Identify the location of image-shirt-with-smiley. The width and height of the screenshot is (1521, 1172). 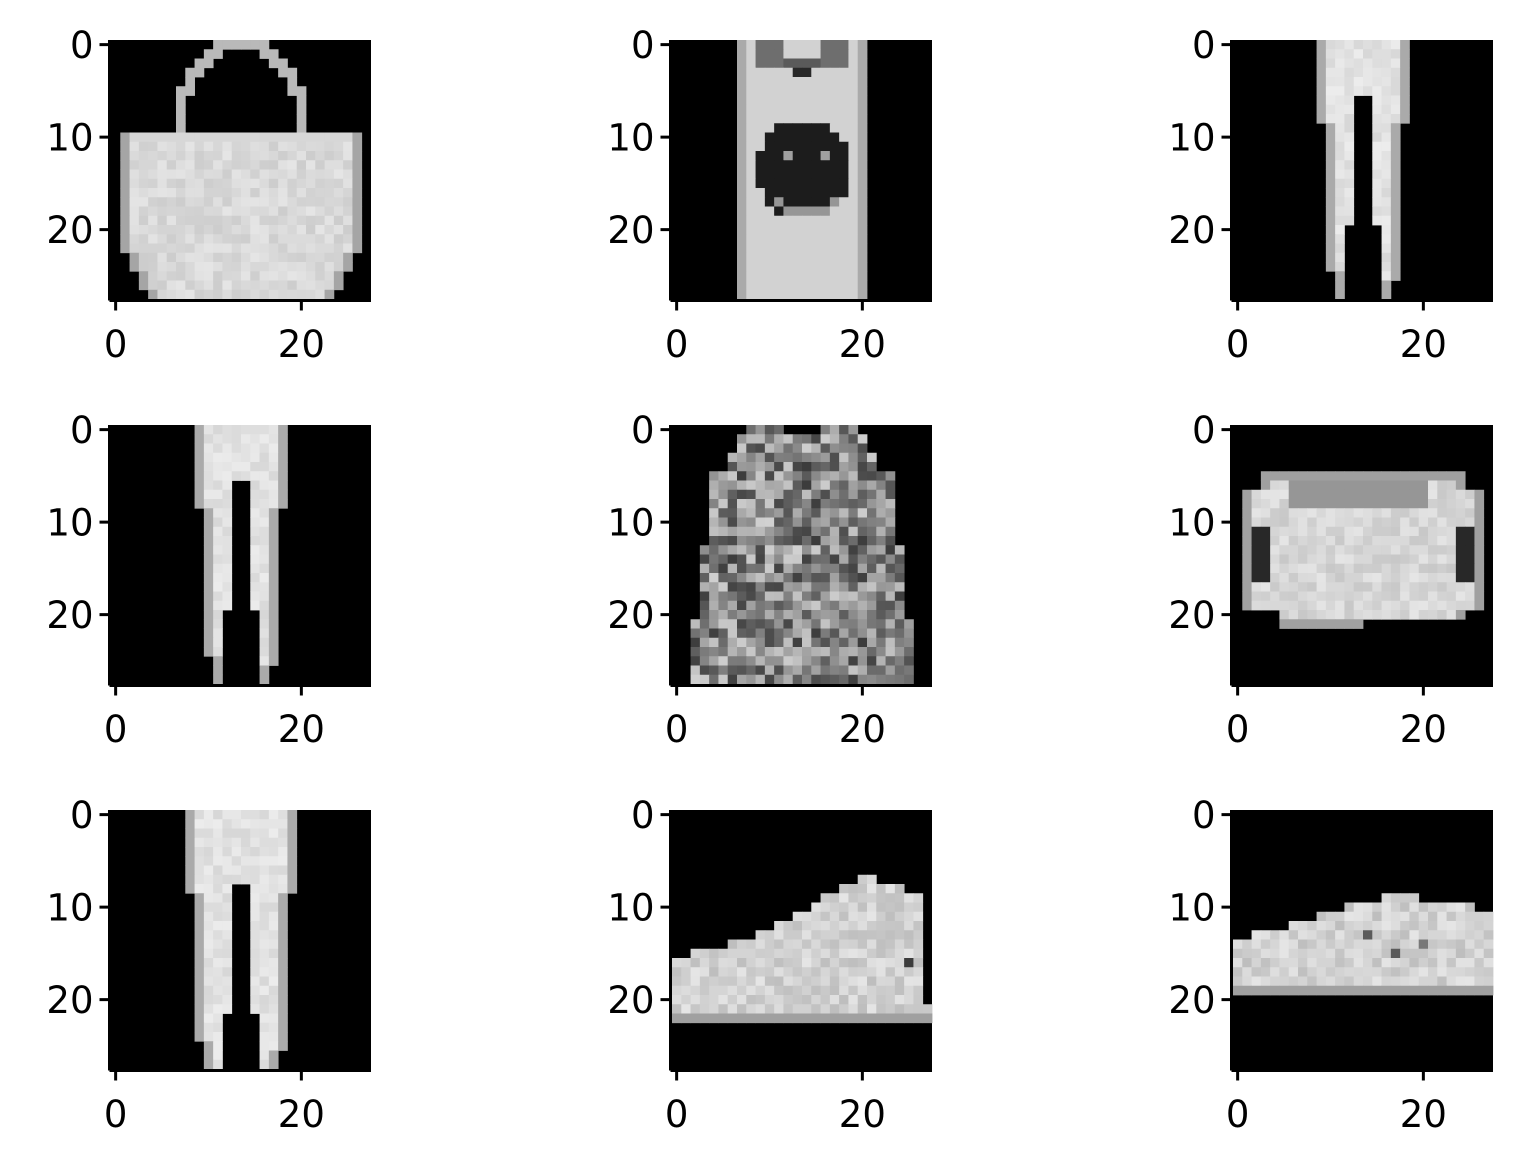
(802, 170).